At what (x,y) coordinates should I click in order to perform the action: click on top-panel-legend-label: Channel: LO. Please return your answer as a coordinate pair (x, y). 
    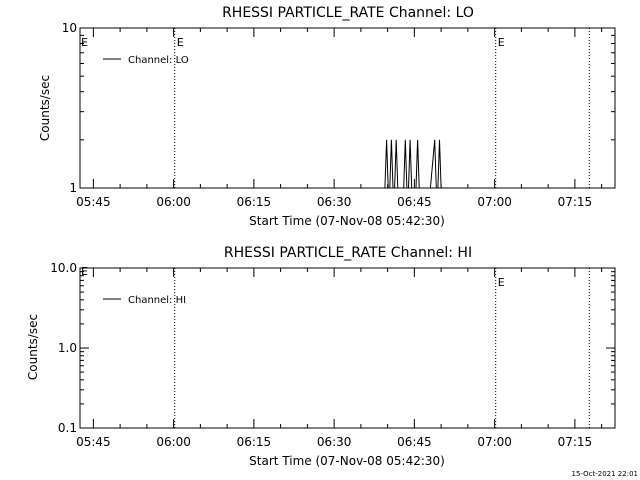
    Looking at the image, I should click on (158, 60).